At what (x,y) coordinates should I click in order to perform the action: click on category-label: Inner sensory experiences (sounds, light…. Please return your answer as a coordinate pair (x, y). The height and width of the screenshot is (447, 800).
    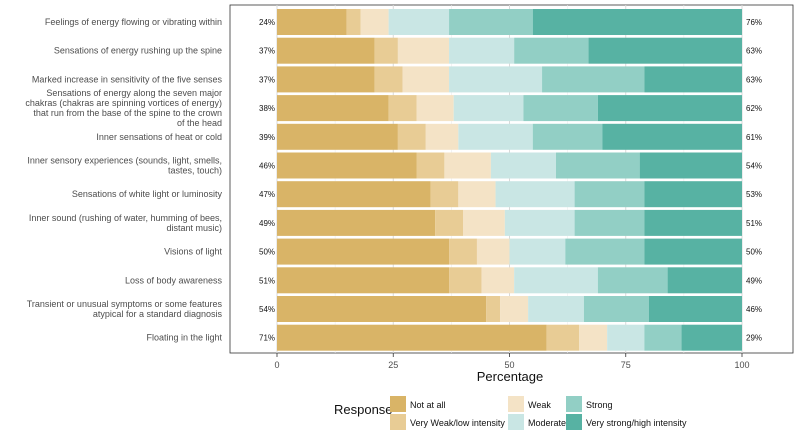
    Looking at the image, I should click on (124, 161).